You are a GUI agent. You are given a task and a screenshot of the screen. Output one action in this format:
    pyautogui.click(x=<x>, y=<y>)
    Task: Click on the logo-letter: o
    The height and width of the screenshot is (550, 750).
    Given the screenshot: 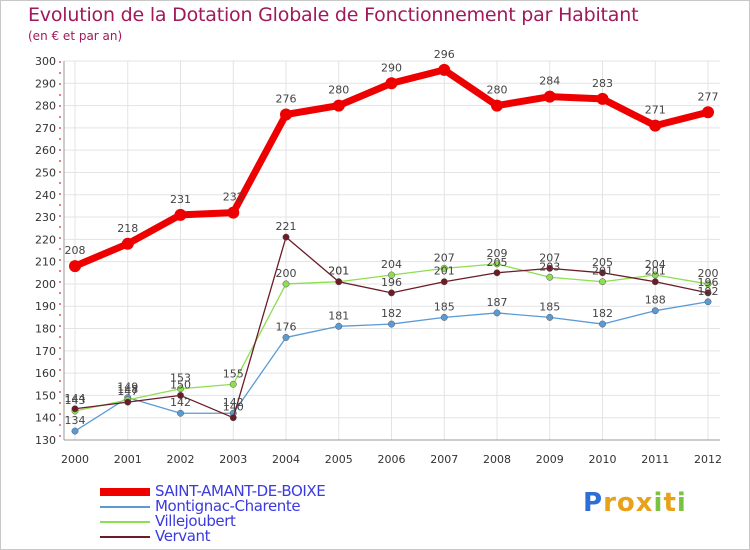 What is the action you would take?
    pyautogui.click(x=626, y=503)
    